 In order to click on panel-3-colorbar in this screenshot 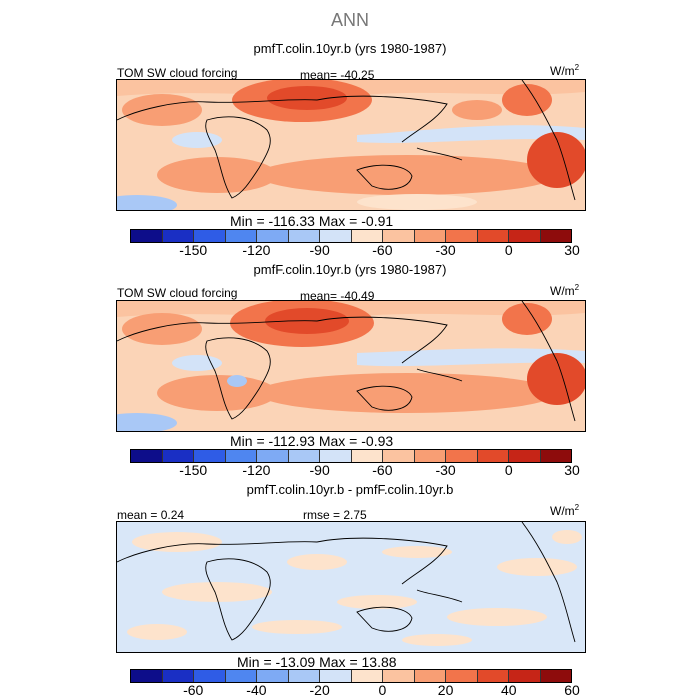, I will do `click(351, 676)`.